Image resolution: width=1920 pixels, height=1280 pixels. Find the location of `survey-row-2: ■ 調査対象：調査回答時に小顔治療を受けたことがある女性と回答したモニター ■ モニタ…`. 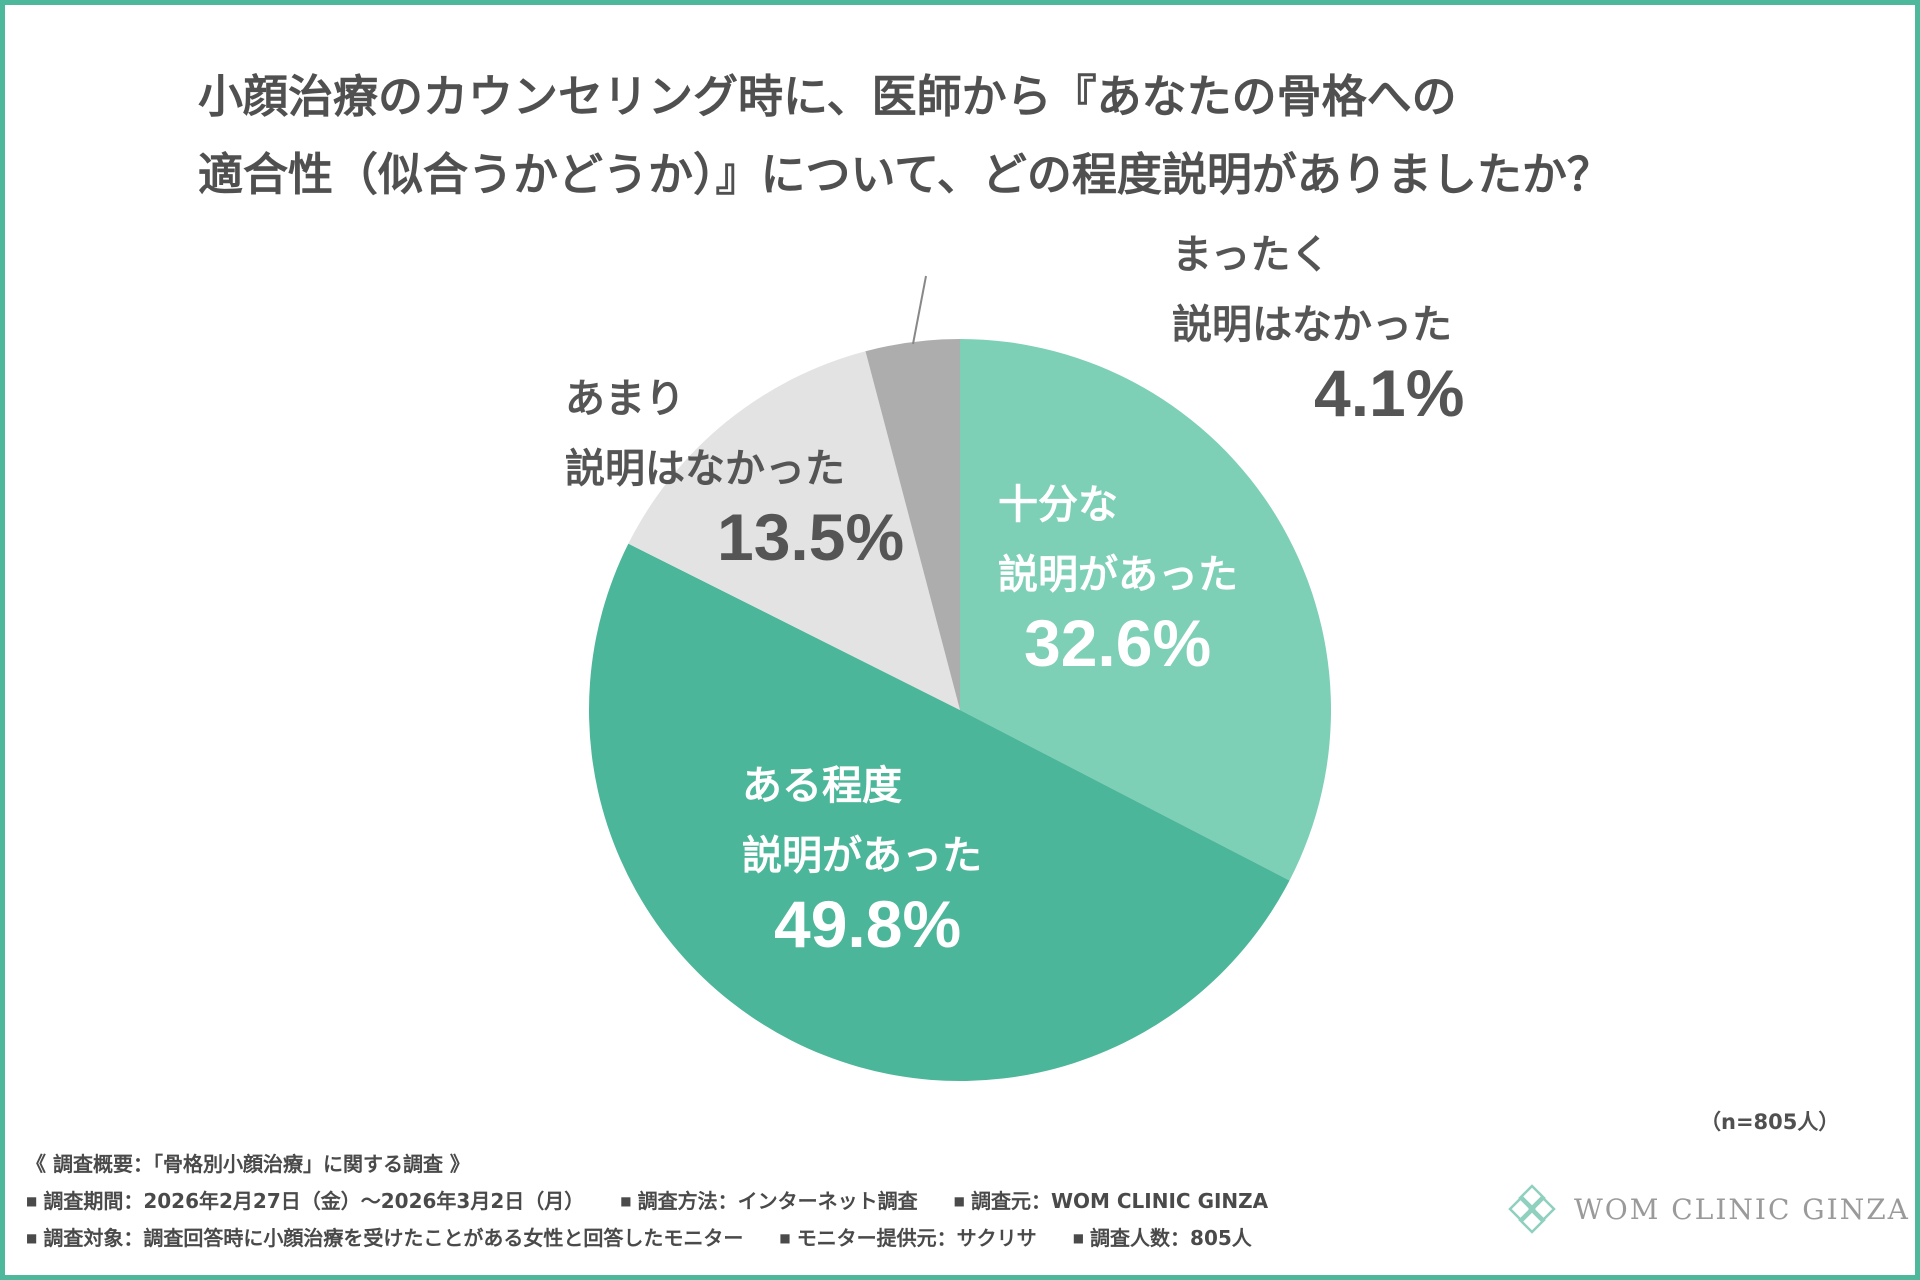

survey-row-2: ■ 調査対象：調査回答時に小顔治療を受けたことがある女性と回答したモニター ■ モニタ… is located at coordinates (751, 1238).